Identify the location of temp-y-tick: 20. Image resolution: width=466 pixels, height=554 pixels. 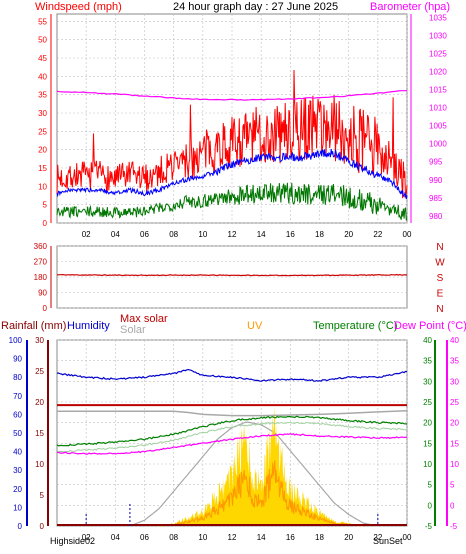
(427, 423).